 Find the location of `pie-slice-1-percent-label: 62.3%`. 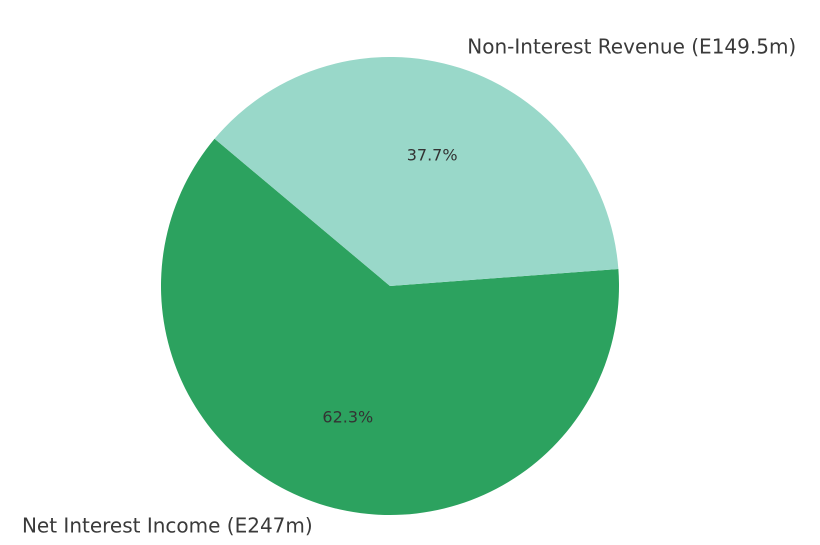

pie-slice-1-percent-label: 62.3% is located at coordinates (347, 416).